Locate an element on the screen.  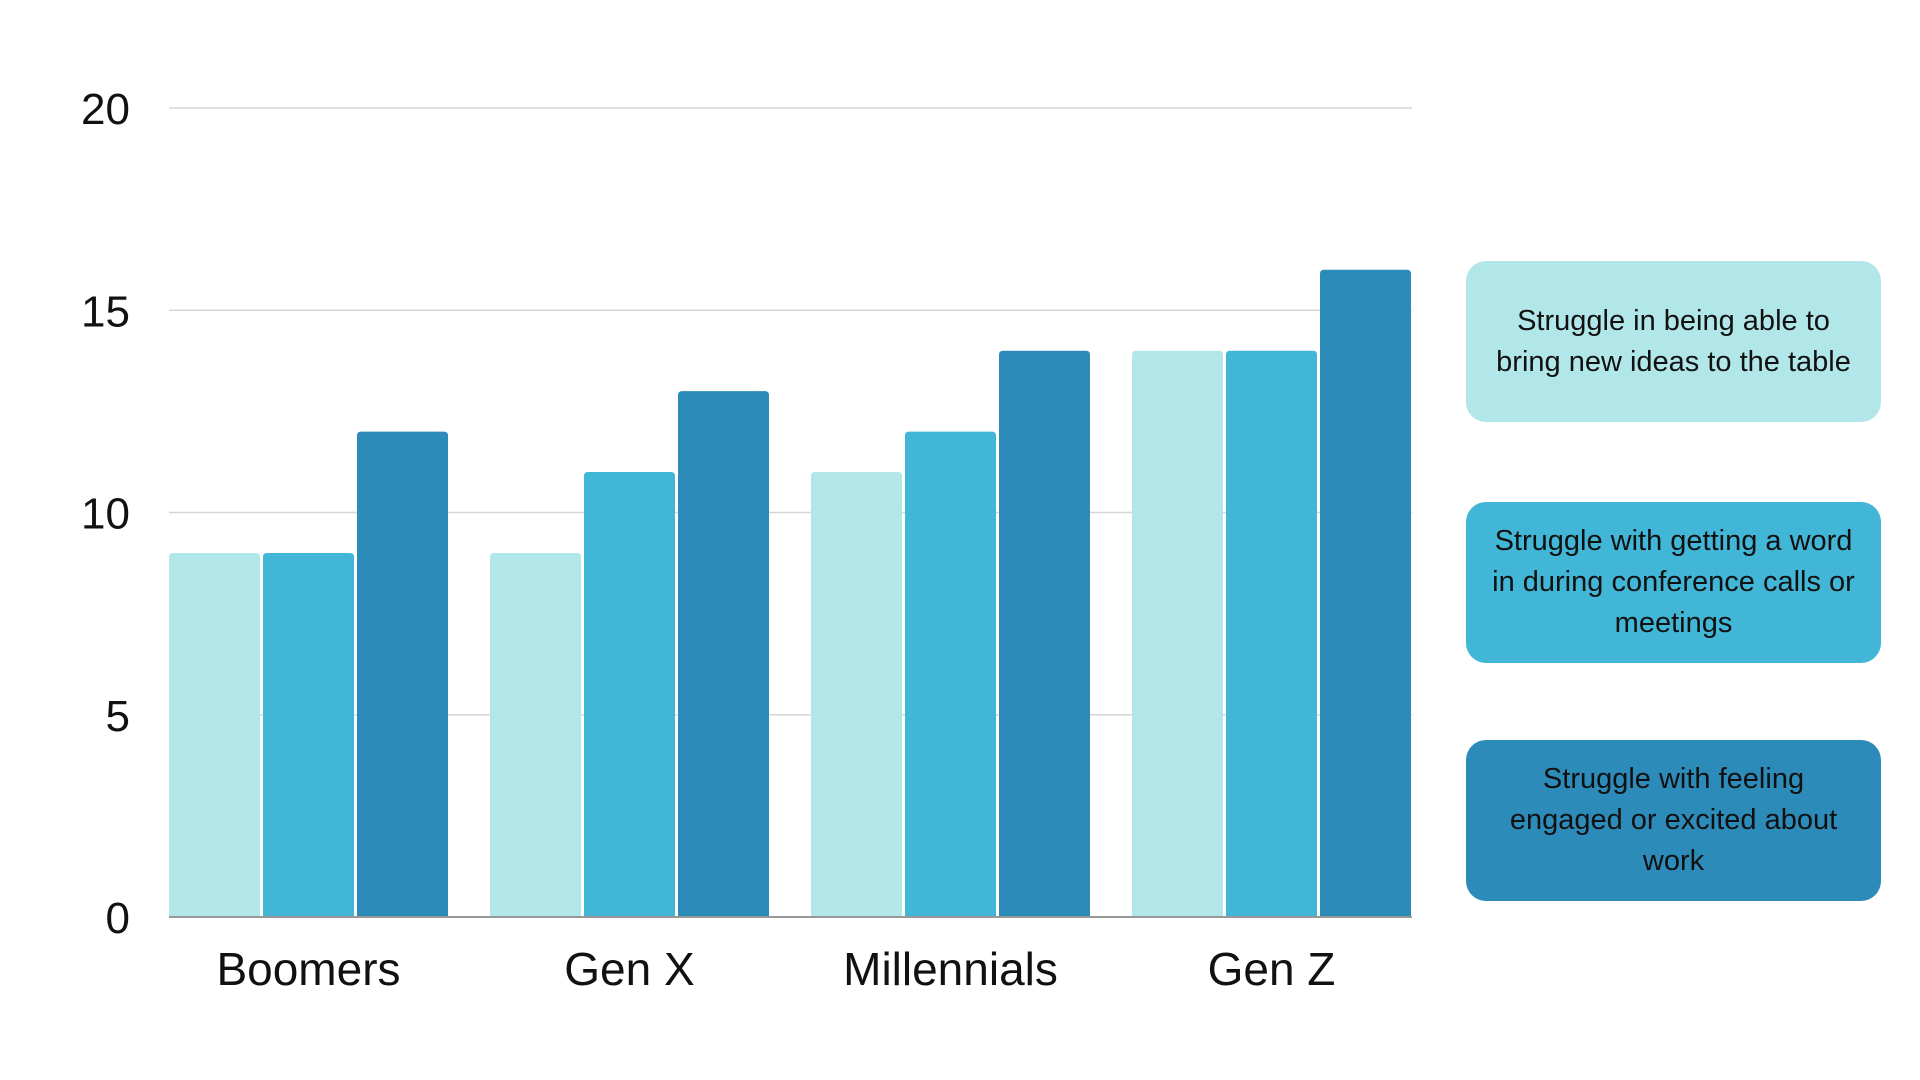
x-tick-label: Gen X is located at coordinates (629, 969).